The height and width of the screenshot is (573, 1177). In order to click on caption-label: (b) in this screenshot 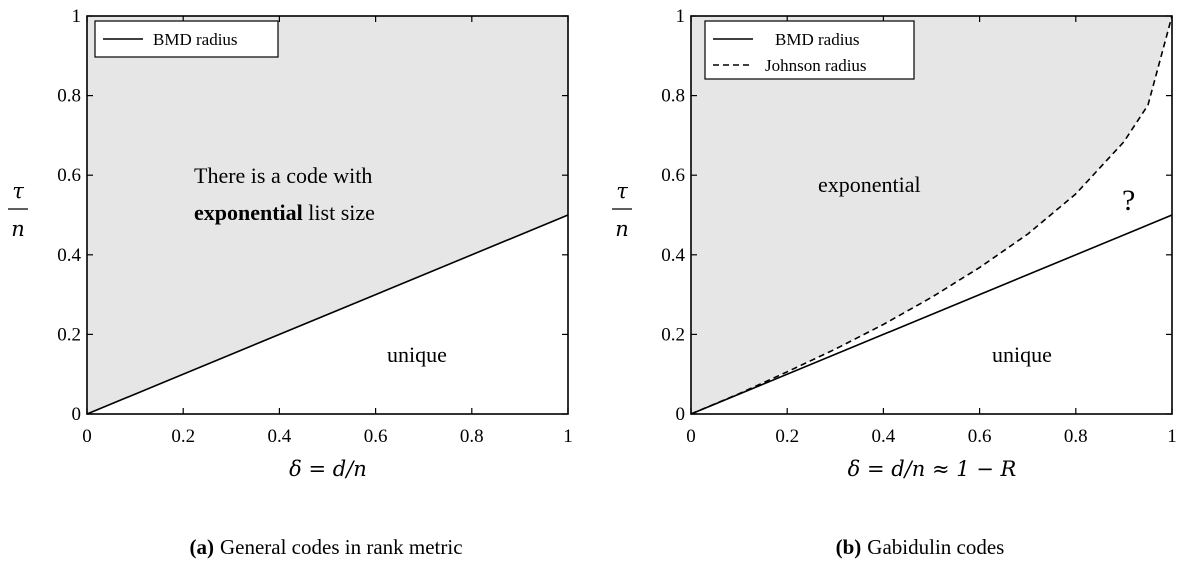, I will do `click(849, 547)`.